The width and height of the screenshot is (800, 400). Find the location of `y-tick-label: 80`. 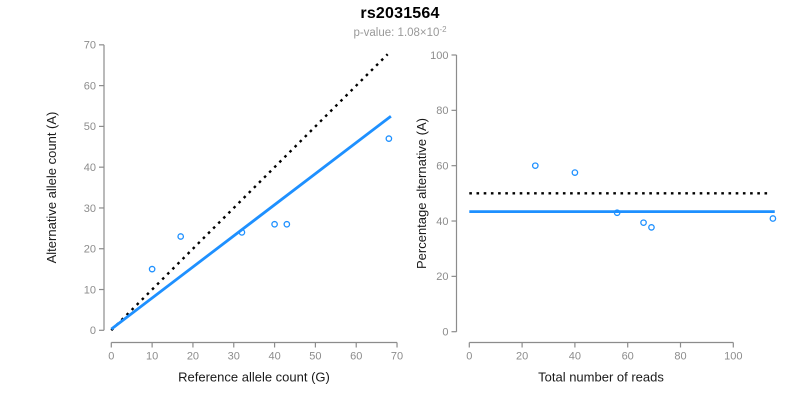

y-tick-label: 80 is located at coordinates (442, 111).